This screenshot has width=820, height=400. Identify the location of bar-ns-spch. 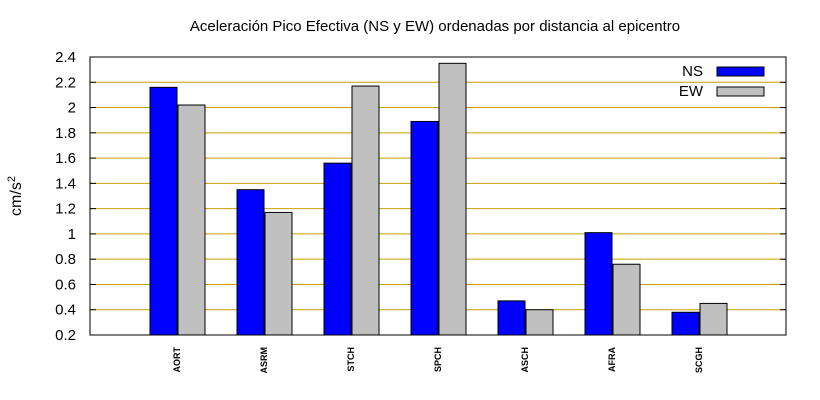
(424, 228).